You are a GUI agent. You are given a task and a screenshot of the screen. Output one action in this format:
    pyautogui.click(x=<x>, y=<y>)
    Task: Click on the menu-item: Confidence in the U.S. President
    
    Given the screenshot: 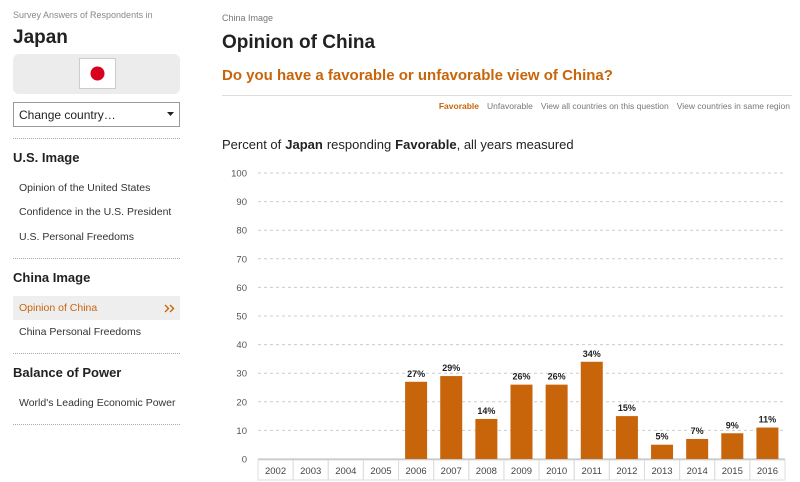 What is the action you would take?
    pyautogui.click(x=95, y=212)
    